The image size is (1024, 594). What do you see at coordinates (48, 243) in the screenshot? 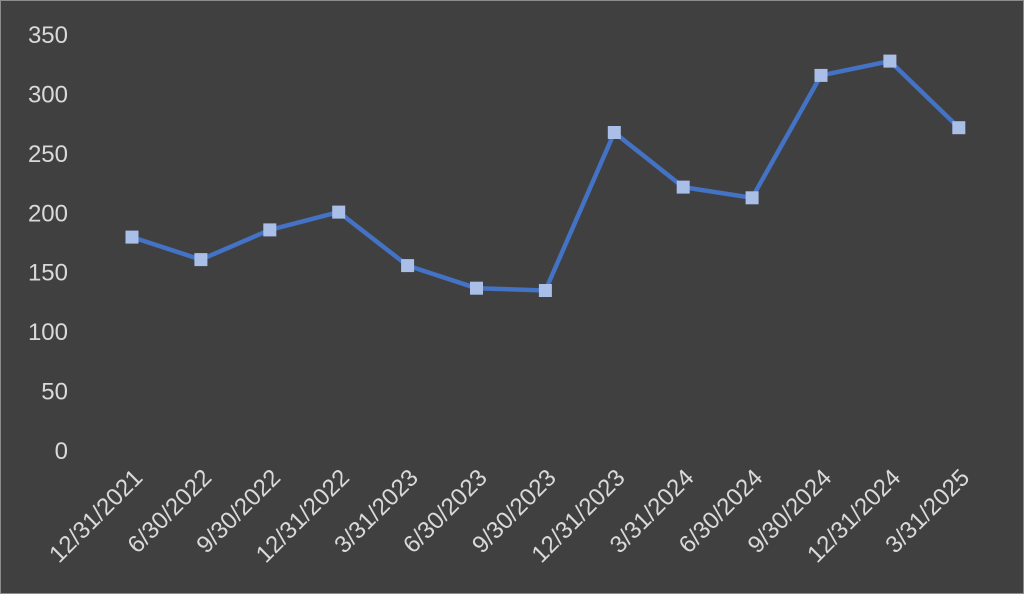
I see `y-axis-tick-labels: 0 50 100 150 200 250 300 350` at bounding box center [48, 243].